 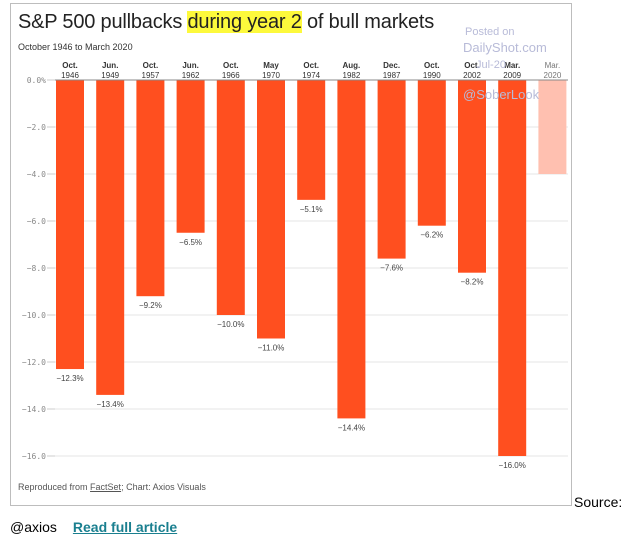 I want to click on data-label: −16.0%, so click(x=512, y=465).